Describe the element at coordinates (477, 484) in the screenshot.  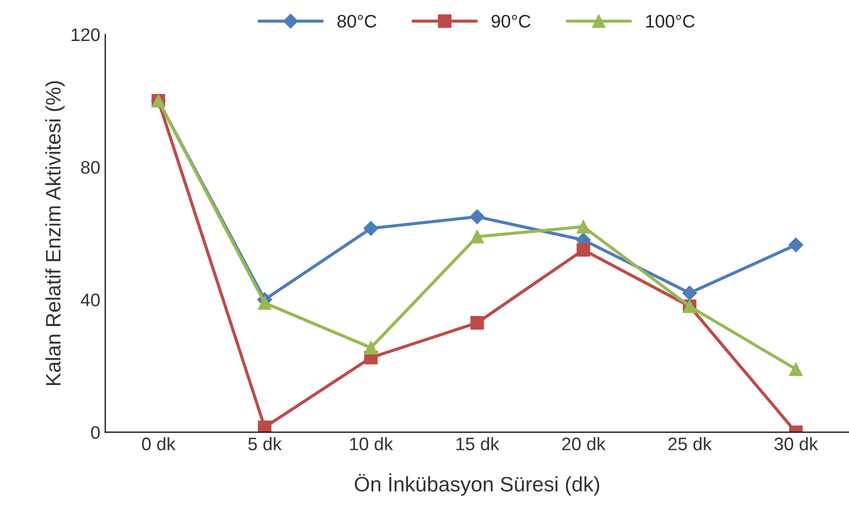
I see `x-axis-title: Ön İnkübasyon Süresi (dk)` at that location.